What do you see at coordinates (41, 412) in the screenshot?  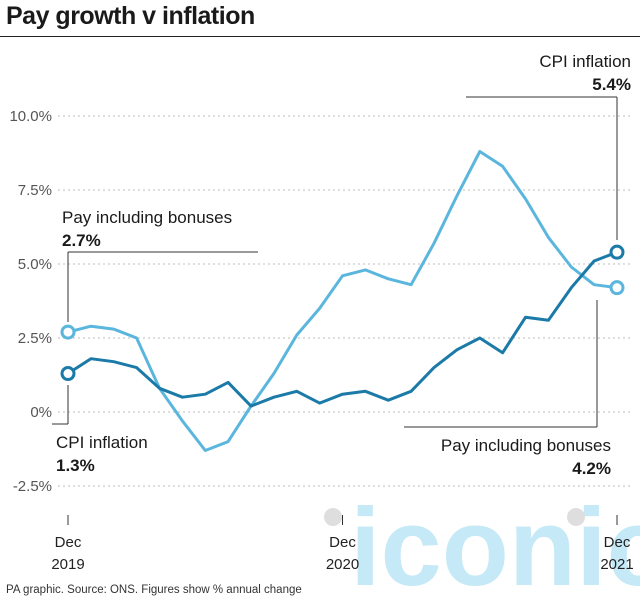 I see `y-tick-label: 0%` at bounding box center [41, 412].